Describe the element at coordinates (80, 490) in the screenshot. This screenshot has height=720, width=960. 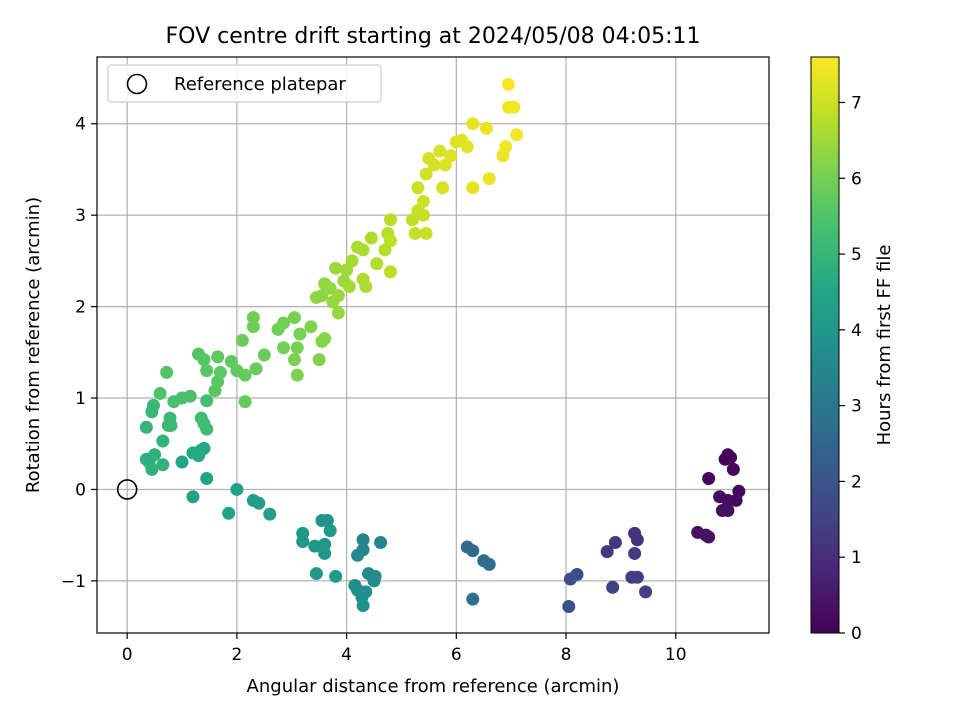
I see `y-tick-label: 0` at that location.